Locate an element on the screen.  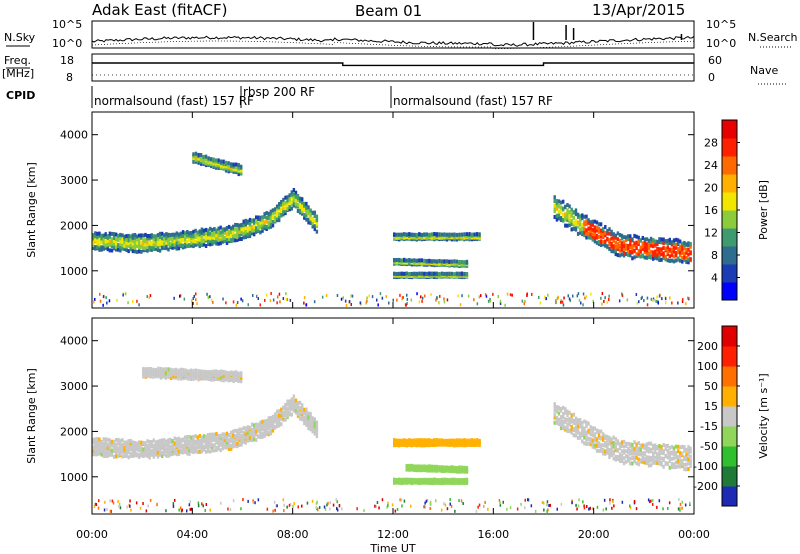
power-ytick-label: 3000 is located at coordinates (74, 180).